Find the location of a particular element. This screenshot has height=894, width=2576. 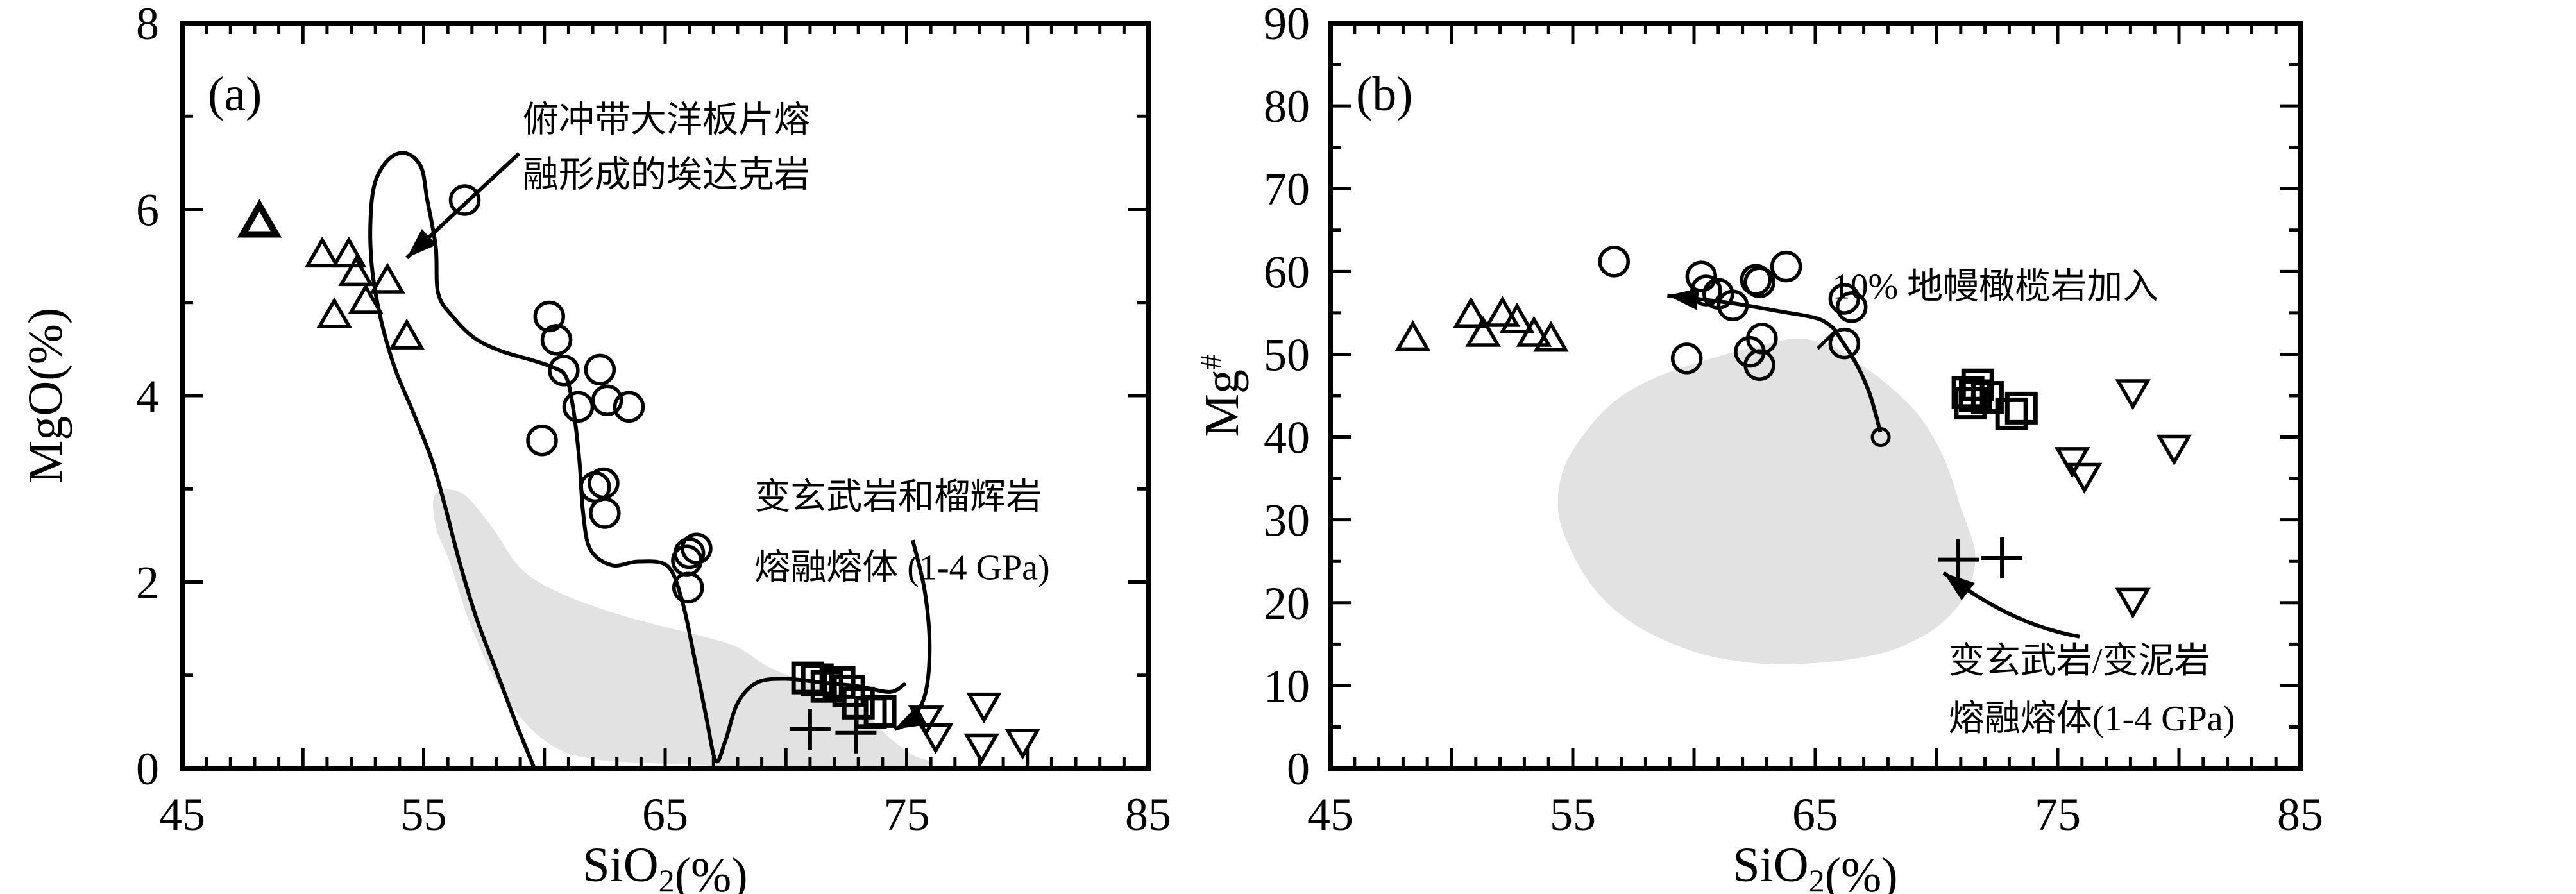

adakite-field-outline is located at coordinates (637, 460).